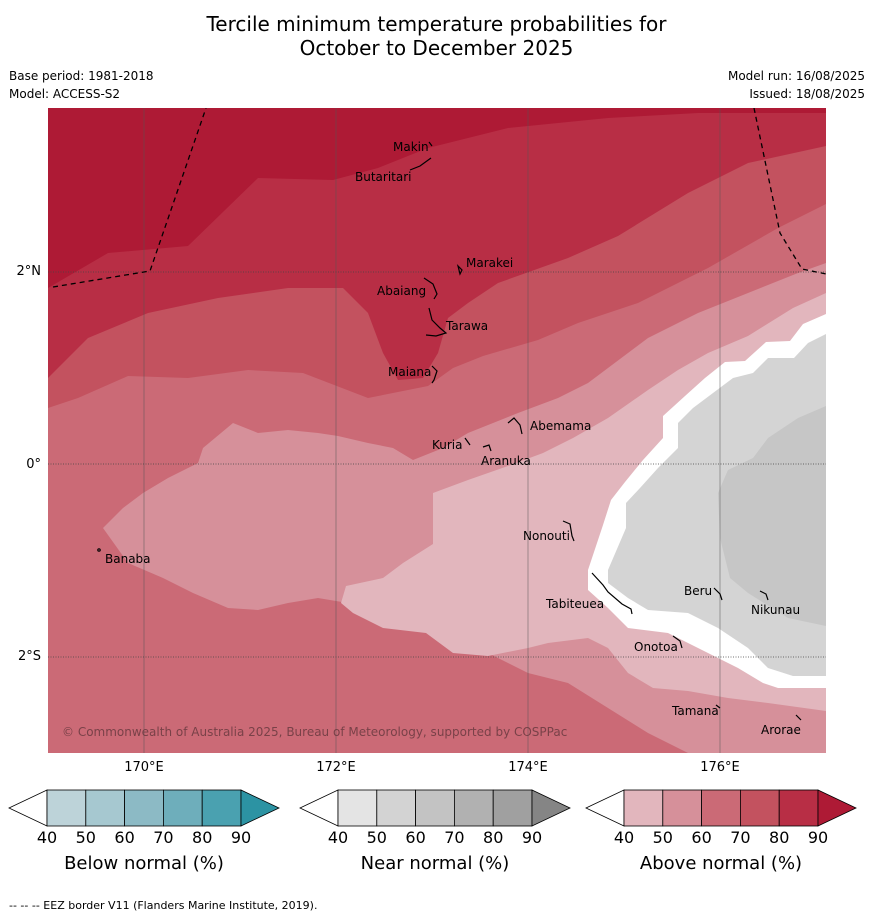  Describe the element at coordinates (807, 94) in the screenshot. I see `issued-date: Issued: 18/08/2025` at that location.